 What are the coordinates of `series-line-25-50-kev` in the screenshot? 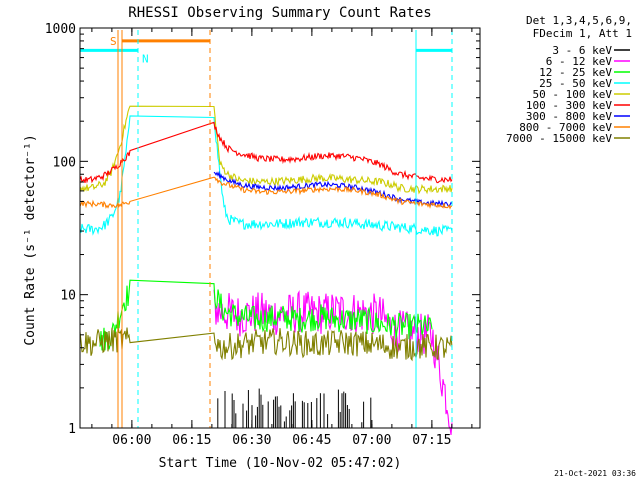 It's located at (266, 176).